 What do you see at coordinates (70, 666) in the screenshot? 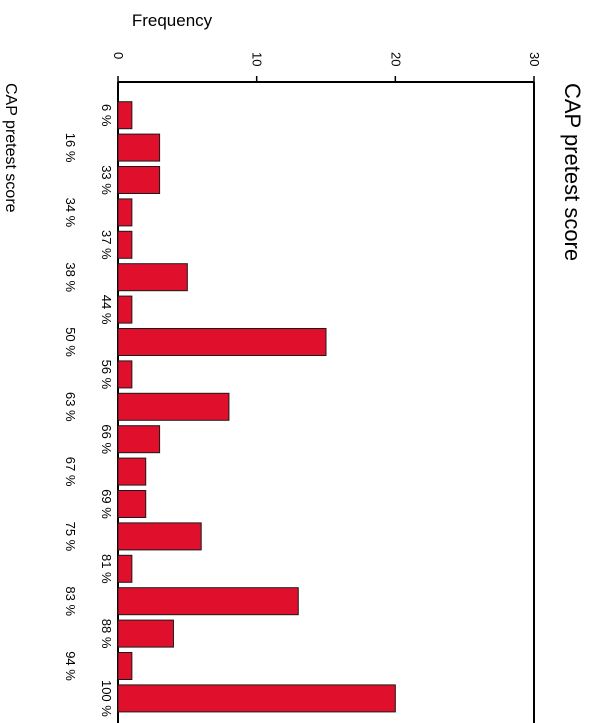
I see `category-label-17: 94 %` at bounding box center [70, 666].